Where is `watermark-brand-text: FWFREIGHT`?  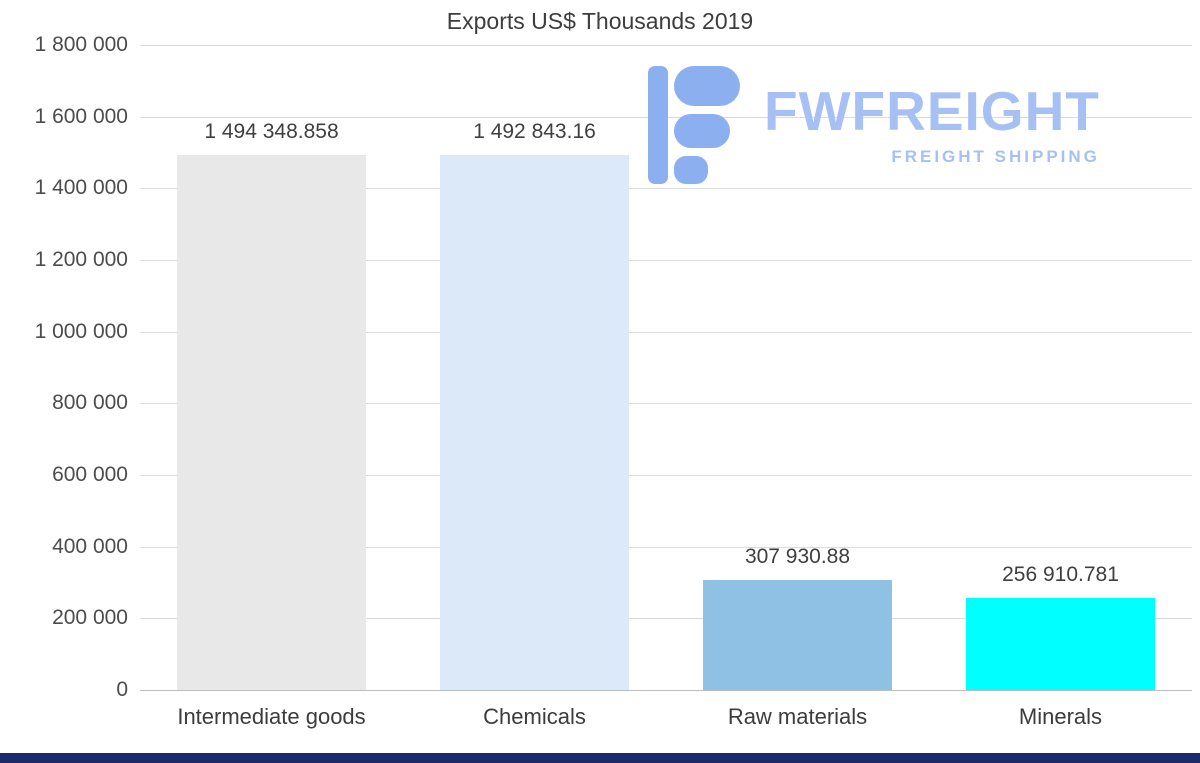 watermark-brand-text: FWFREIGHT is located at coordinates (932, 110).